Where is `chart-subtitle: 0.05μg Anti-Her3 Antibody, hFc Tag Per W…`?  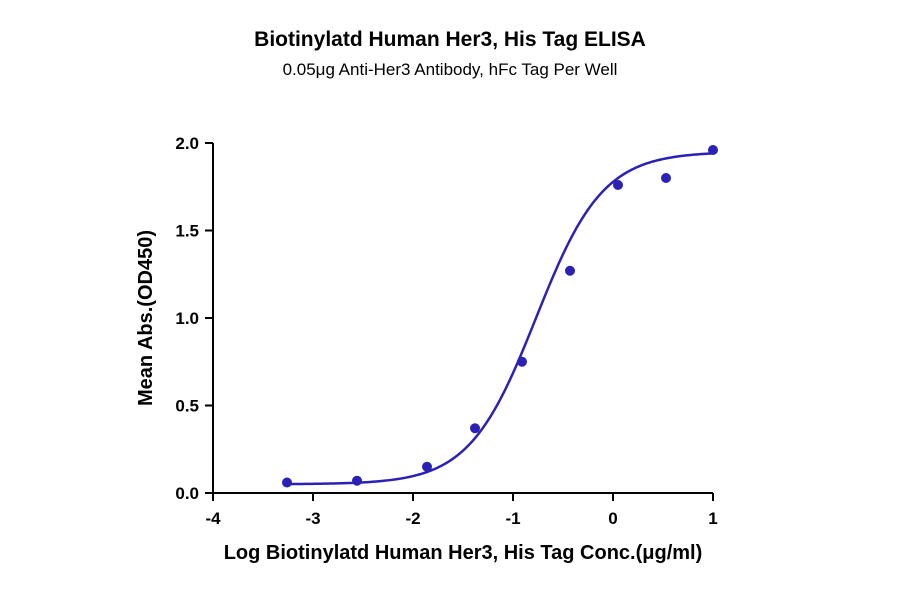 chart-subtitle: 0.05μg Anti-Her3 Antibody, hFc Tag Per W… is located at coordinates (450, 69).